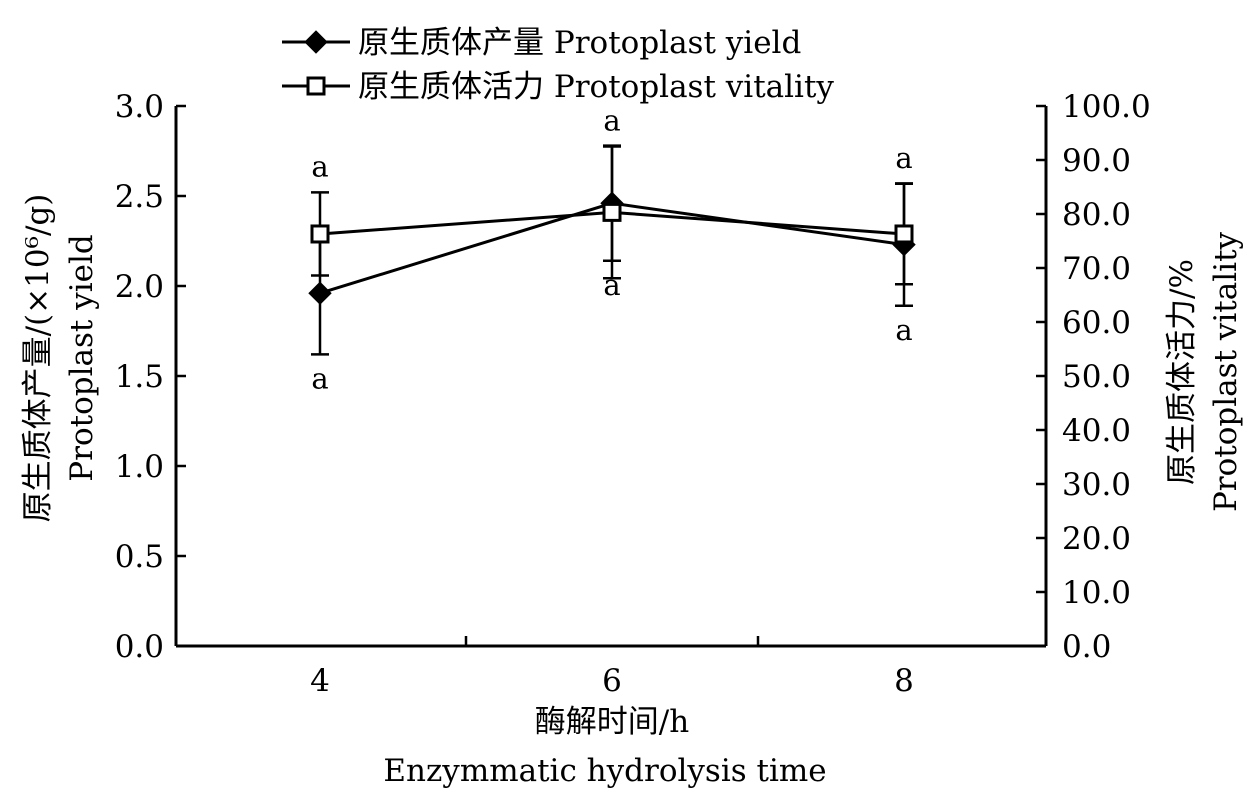 The width and height of the screenshot is (1260, 804). Describe the element at coordinates (139, 197) in the screenshot. I see `left-y-tick-label: 2.5` at that location.